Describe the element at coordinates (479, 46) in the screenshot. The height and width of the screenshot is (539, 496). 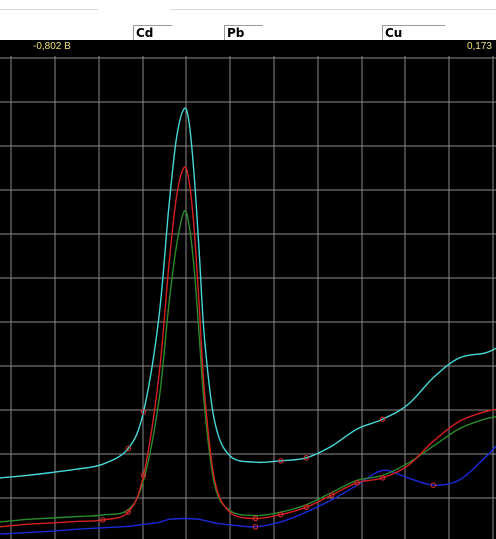
I see `axis-max-label: 0,173` at that location.